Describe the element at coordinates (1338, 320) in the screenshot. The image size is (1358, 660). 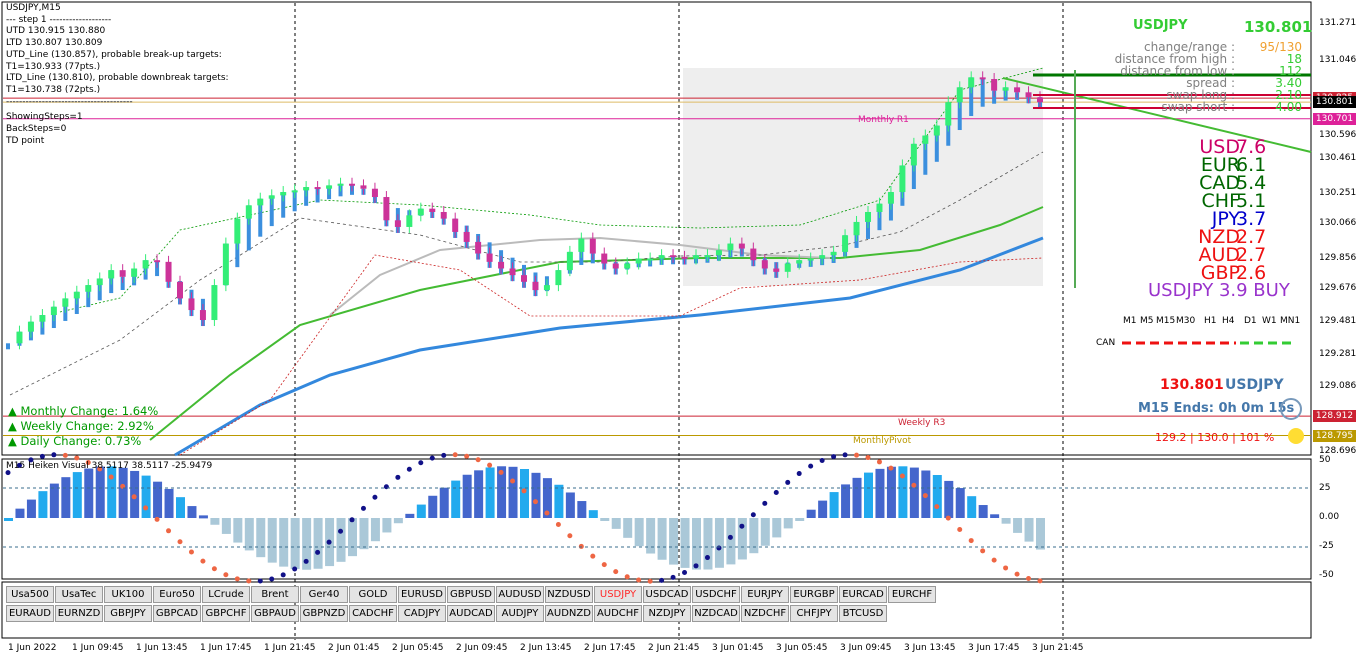
I see `y-tick-label: 129.481` at that location.